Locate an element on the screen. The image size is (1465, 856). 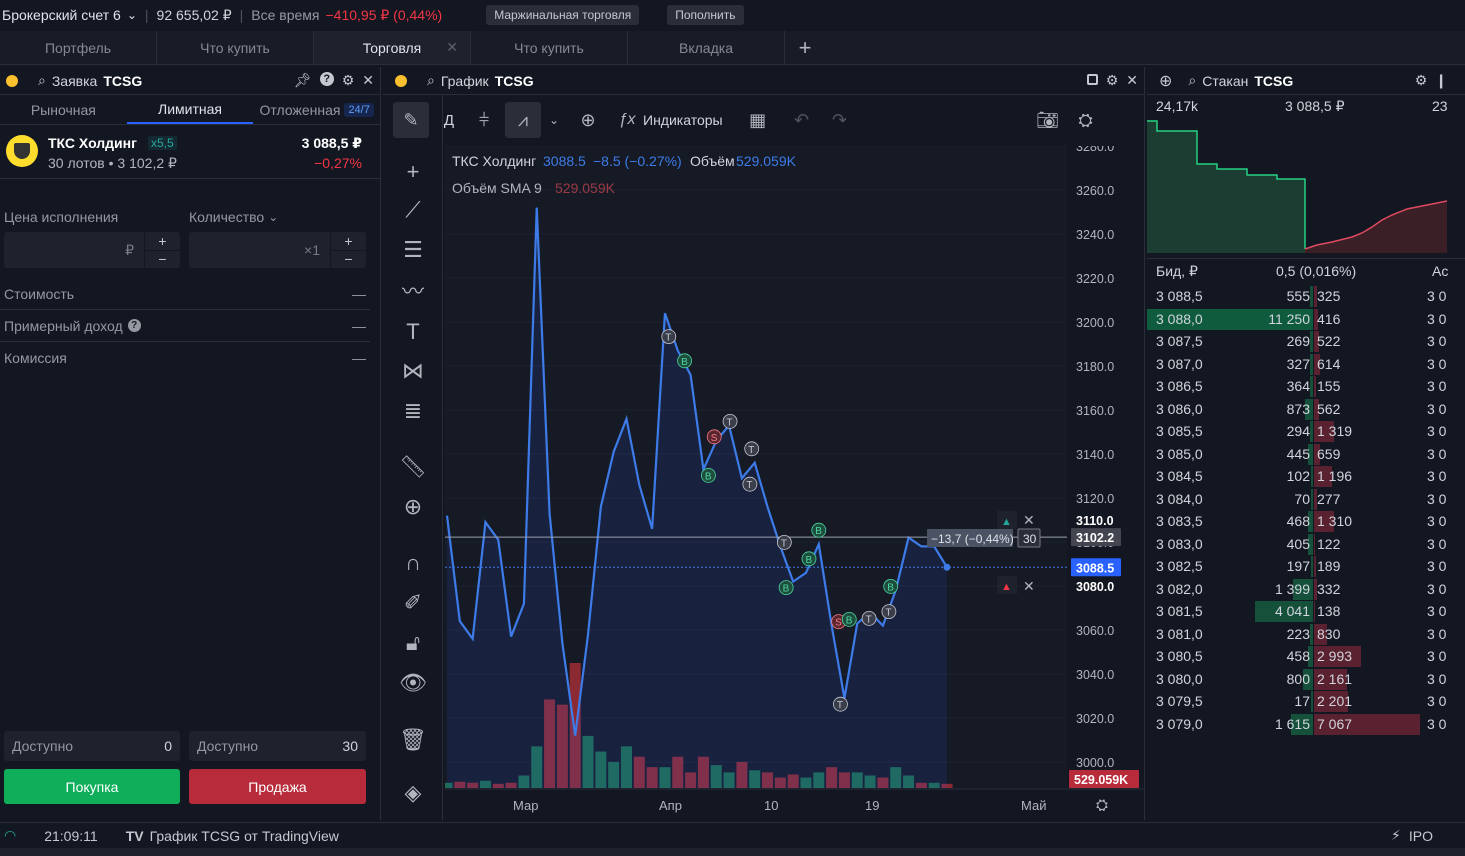
chevron-down-icon: ⌄ is located at coordinates (554, 120).